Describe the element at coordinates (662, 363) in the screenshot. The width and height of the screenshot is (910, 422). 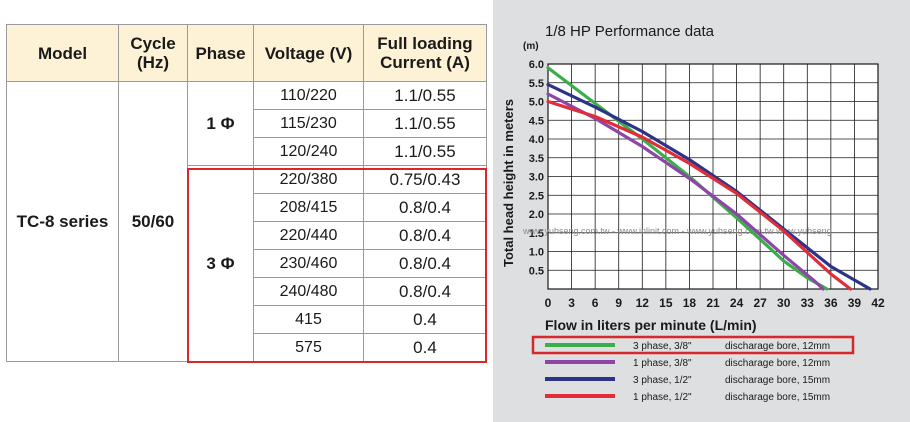
I see `legend-series-name: 1 phase, 3/8"` at that location.